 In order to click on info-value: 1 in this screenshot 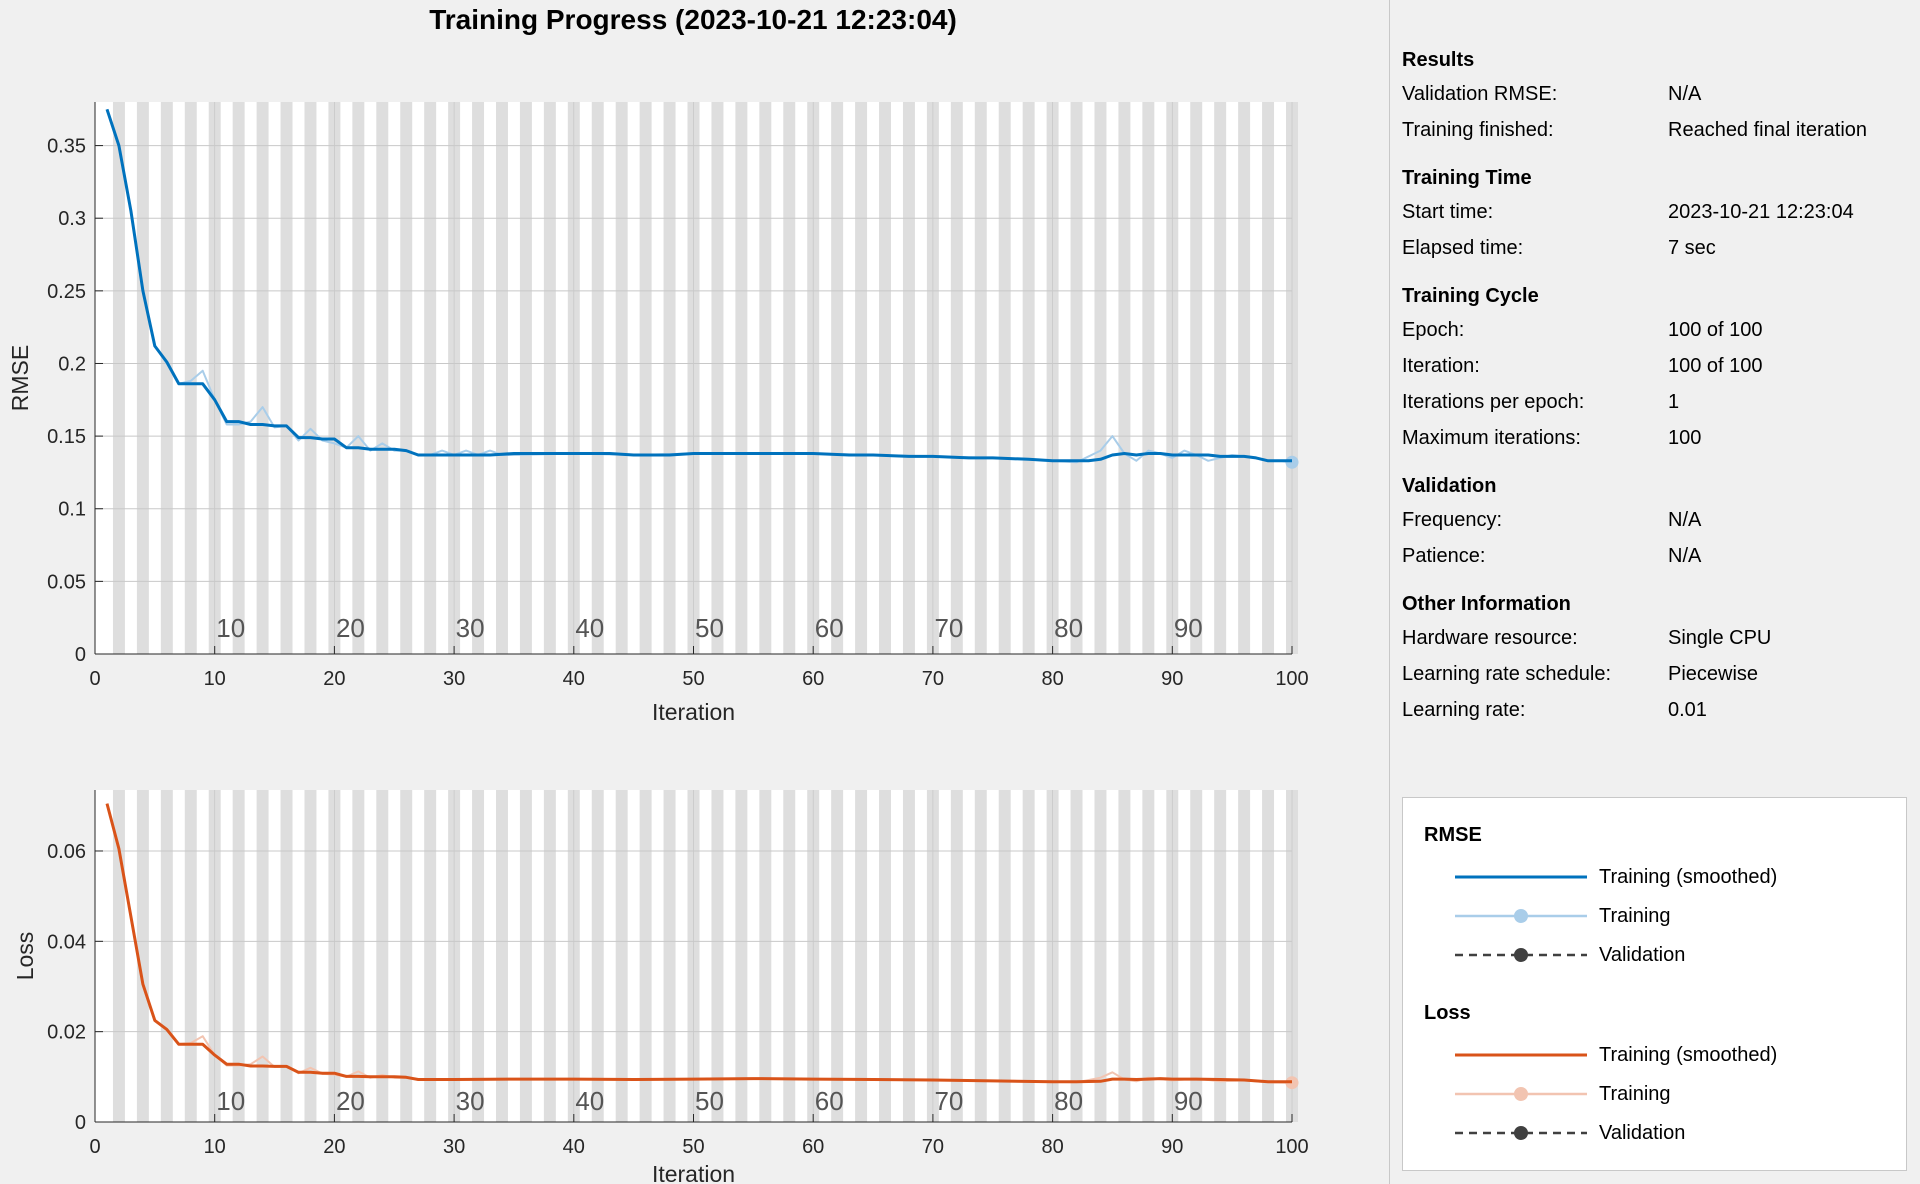, I will do `click(1674, 402)`.